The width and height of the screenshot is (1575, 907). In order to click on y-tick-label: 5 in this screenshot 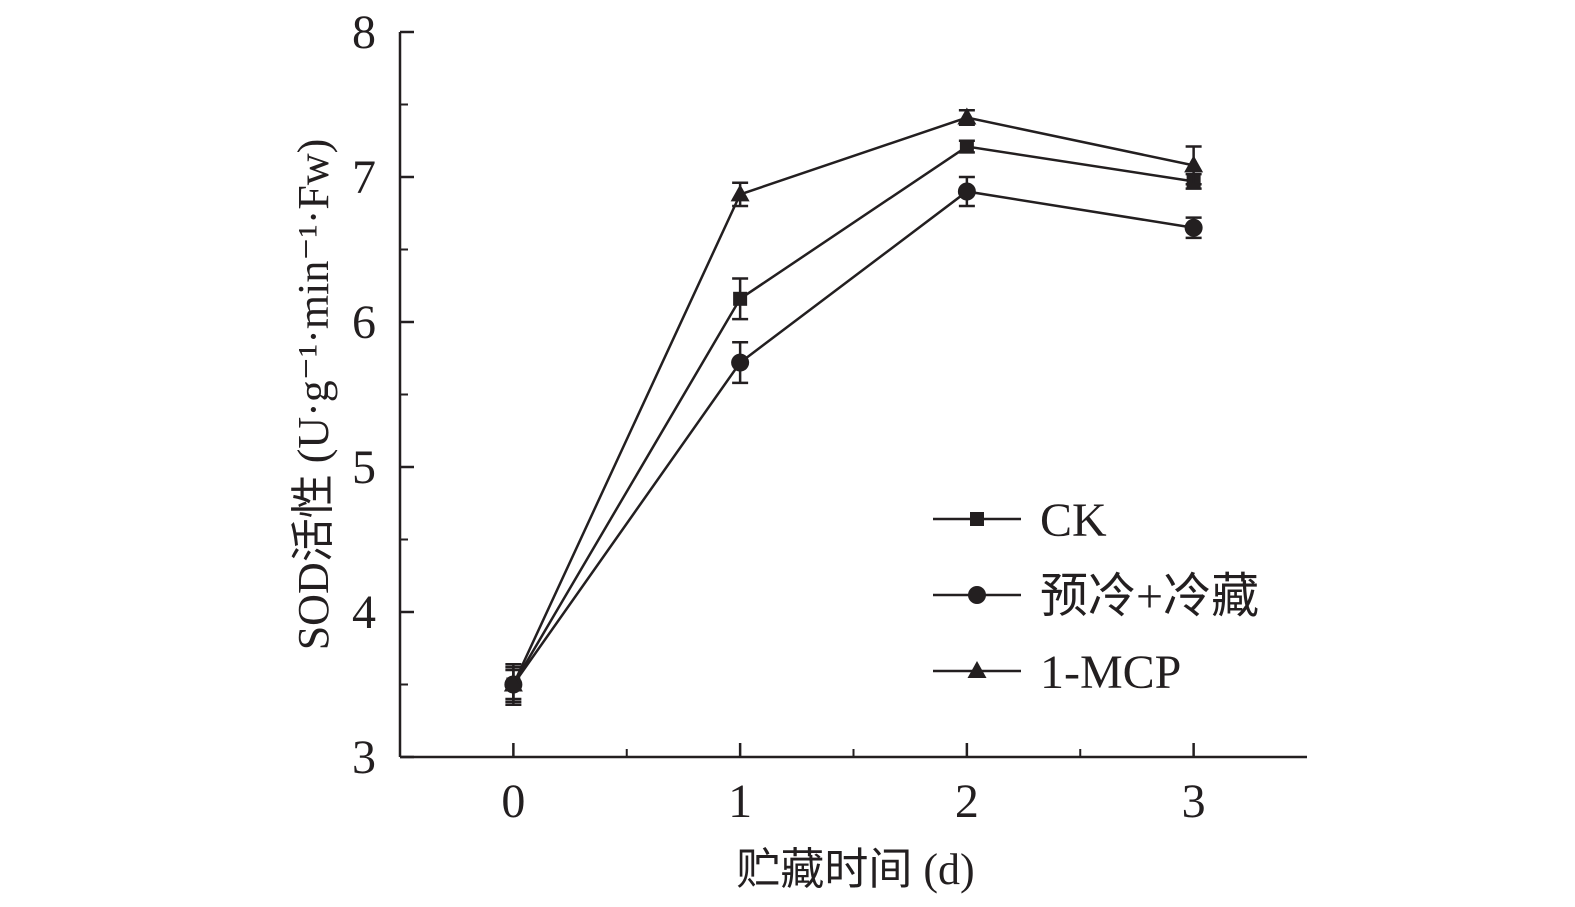, I will do `click(364, 467)`.